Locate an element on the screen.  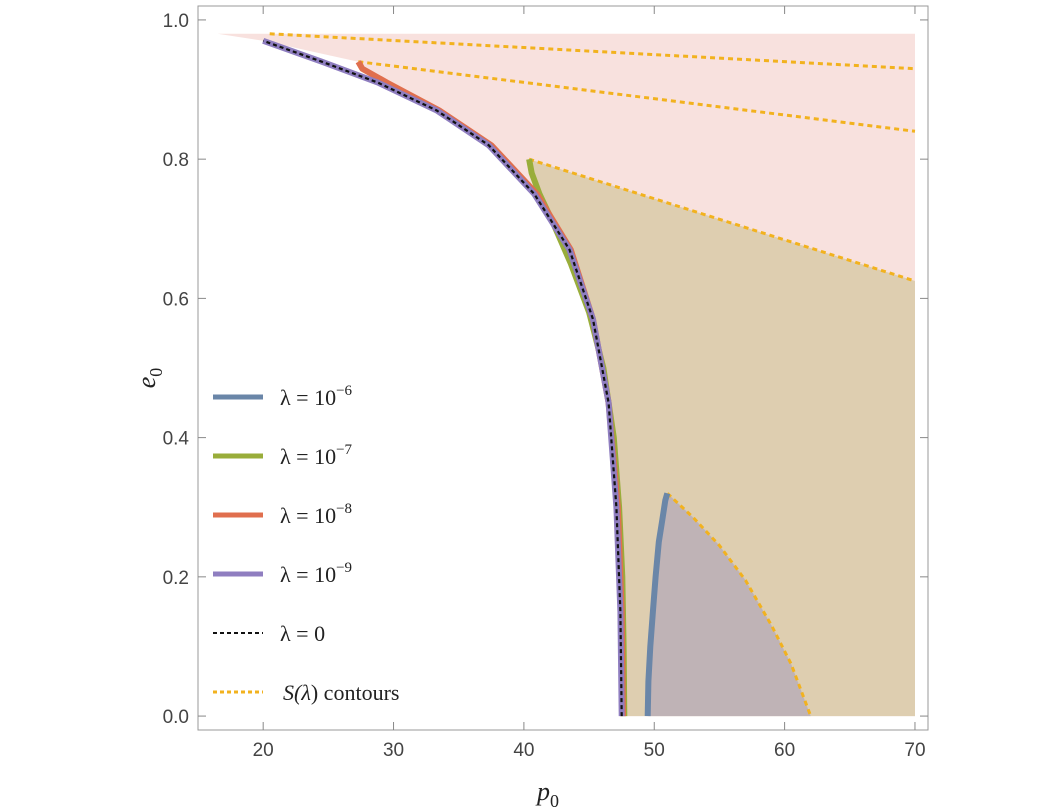
legend-item-2: λ = 10−8 is located at coordinates (282, 514).